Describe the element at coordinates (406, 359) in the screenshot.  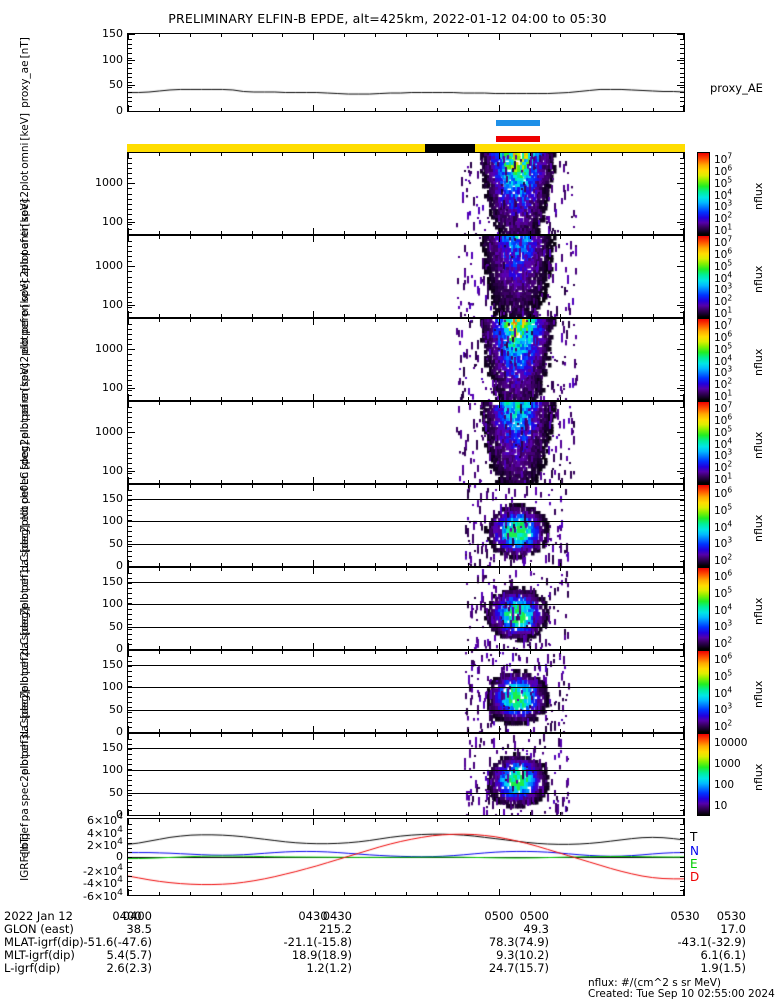
I see `spectrogram-elb_pef_en_spec2plot_perp` at that location.